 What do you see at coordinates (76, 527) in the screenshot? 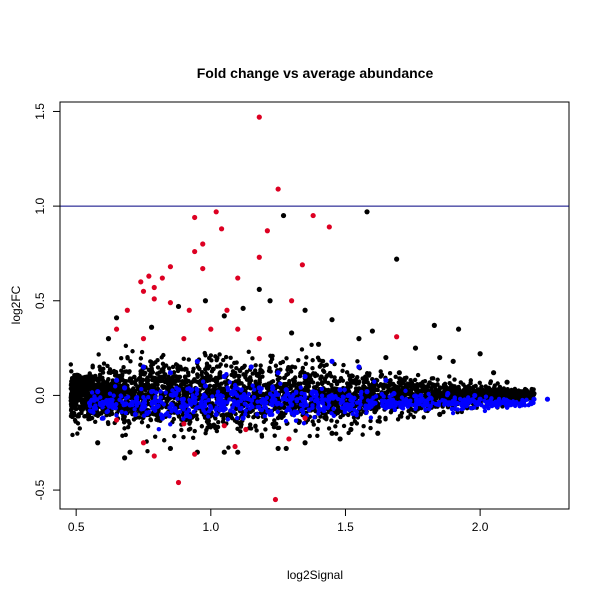
I see `x-tick-label: 0.5` at bounding box center [76, 527].